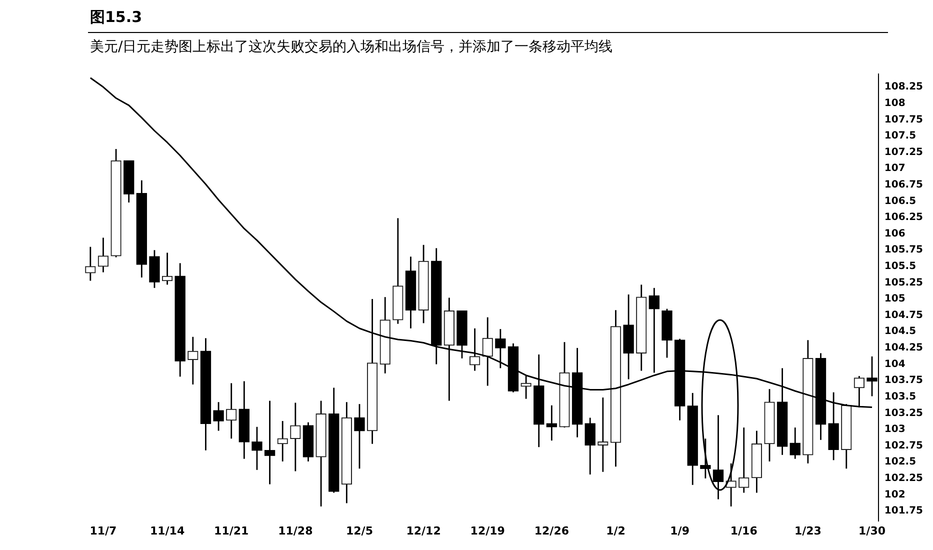 This screenshot has width=933, height=550. What do you see at coordinates (904, 250) in the screenshot?
I see `y-tick-label: 105.75` at bounding box center [904, 250].